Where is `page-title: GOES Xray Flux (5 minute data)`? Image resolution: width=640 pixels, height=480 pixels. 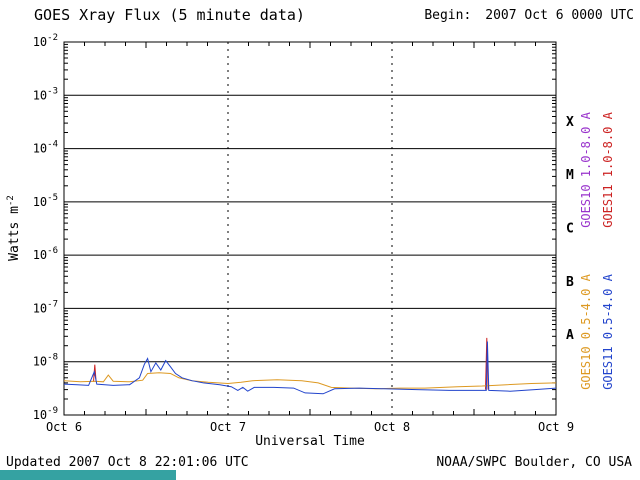
page-title: GOES Xray Flux (5 minute data) is located at coordinates (169, 15).